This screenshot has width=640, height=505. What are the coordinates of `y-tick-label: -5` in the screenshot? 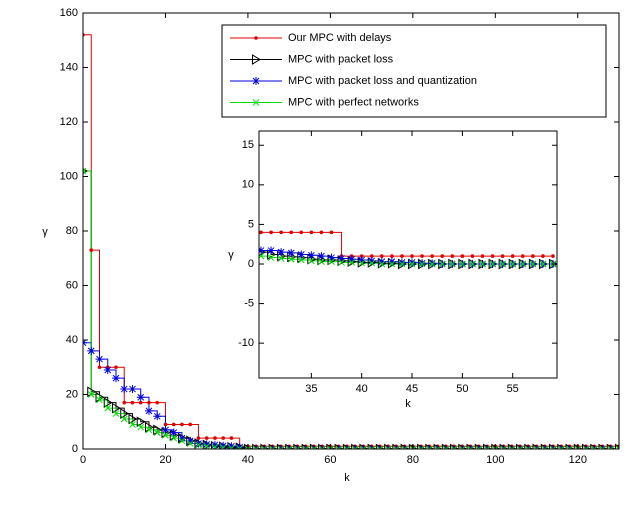 It's located at (249, 303).